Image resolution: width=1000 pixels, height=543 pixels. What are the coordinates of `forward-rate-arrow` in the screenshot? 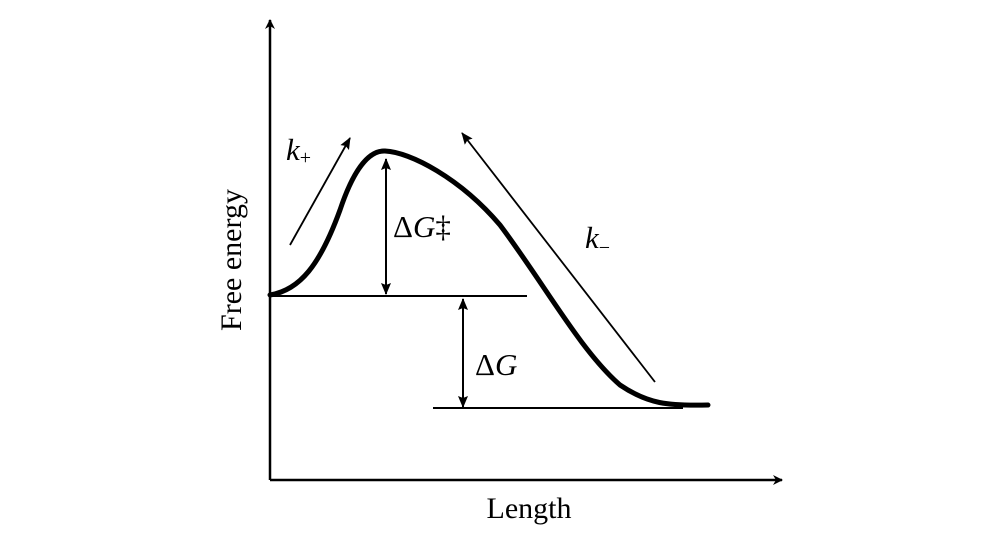 It's located at (320, 191).